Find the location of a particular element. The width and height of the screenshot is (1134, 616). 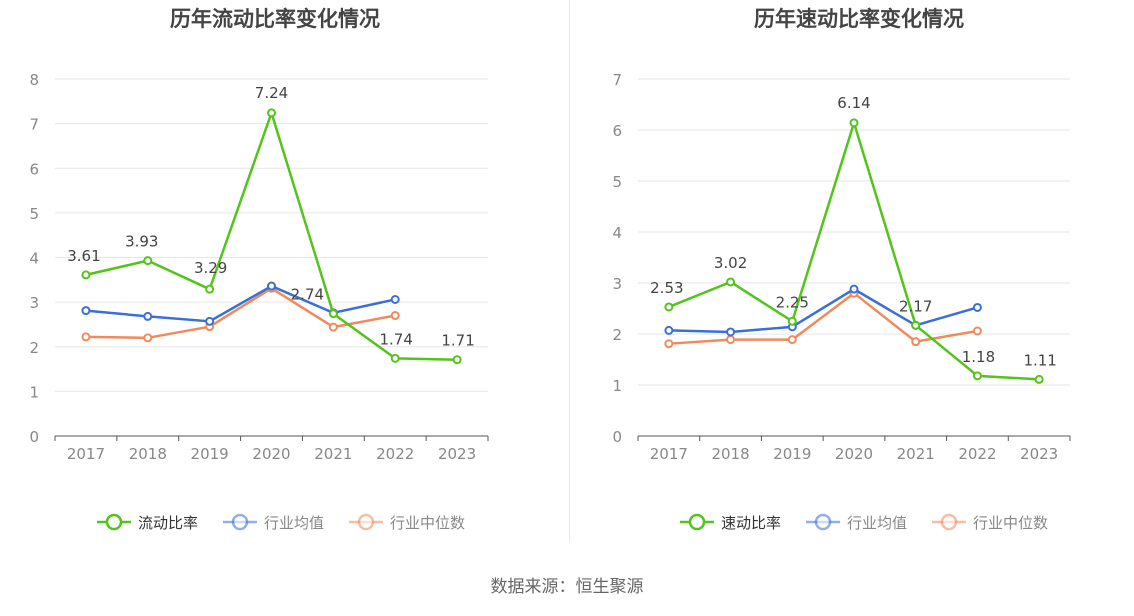

data-label: 1.71 is located at coordinates (457, 341).